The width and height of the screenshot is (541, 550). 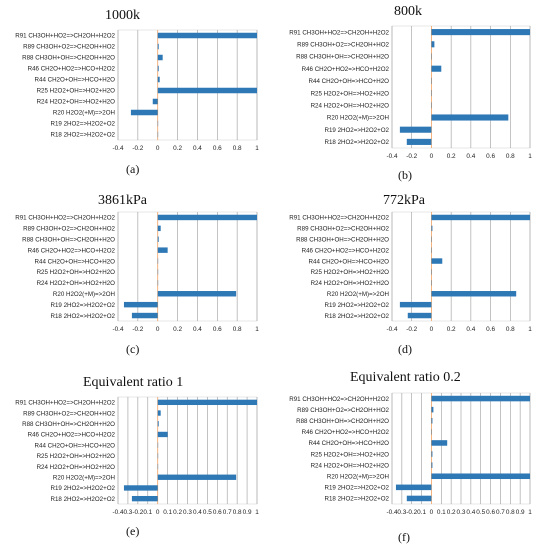 I want to click on x-tick-label: 0.9, so click(x=247, y=512).